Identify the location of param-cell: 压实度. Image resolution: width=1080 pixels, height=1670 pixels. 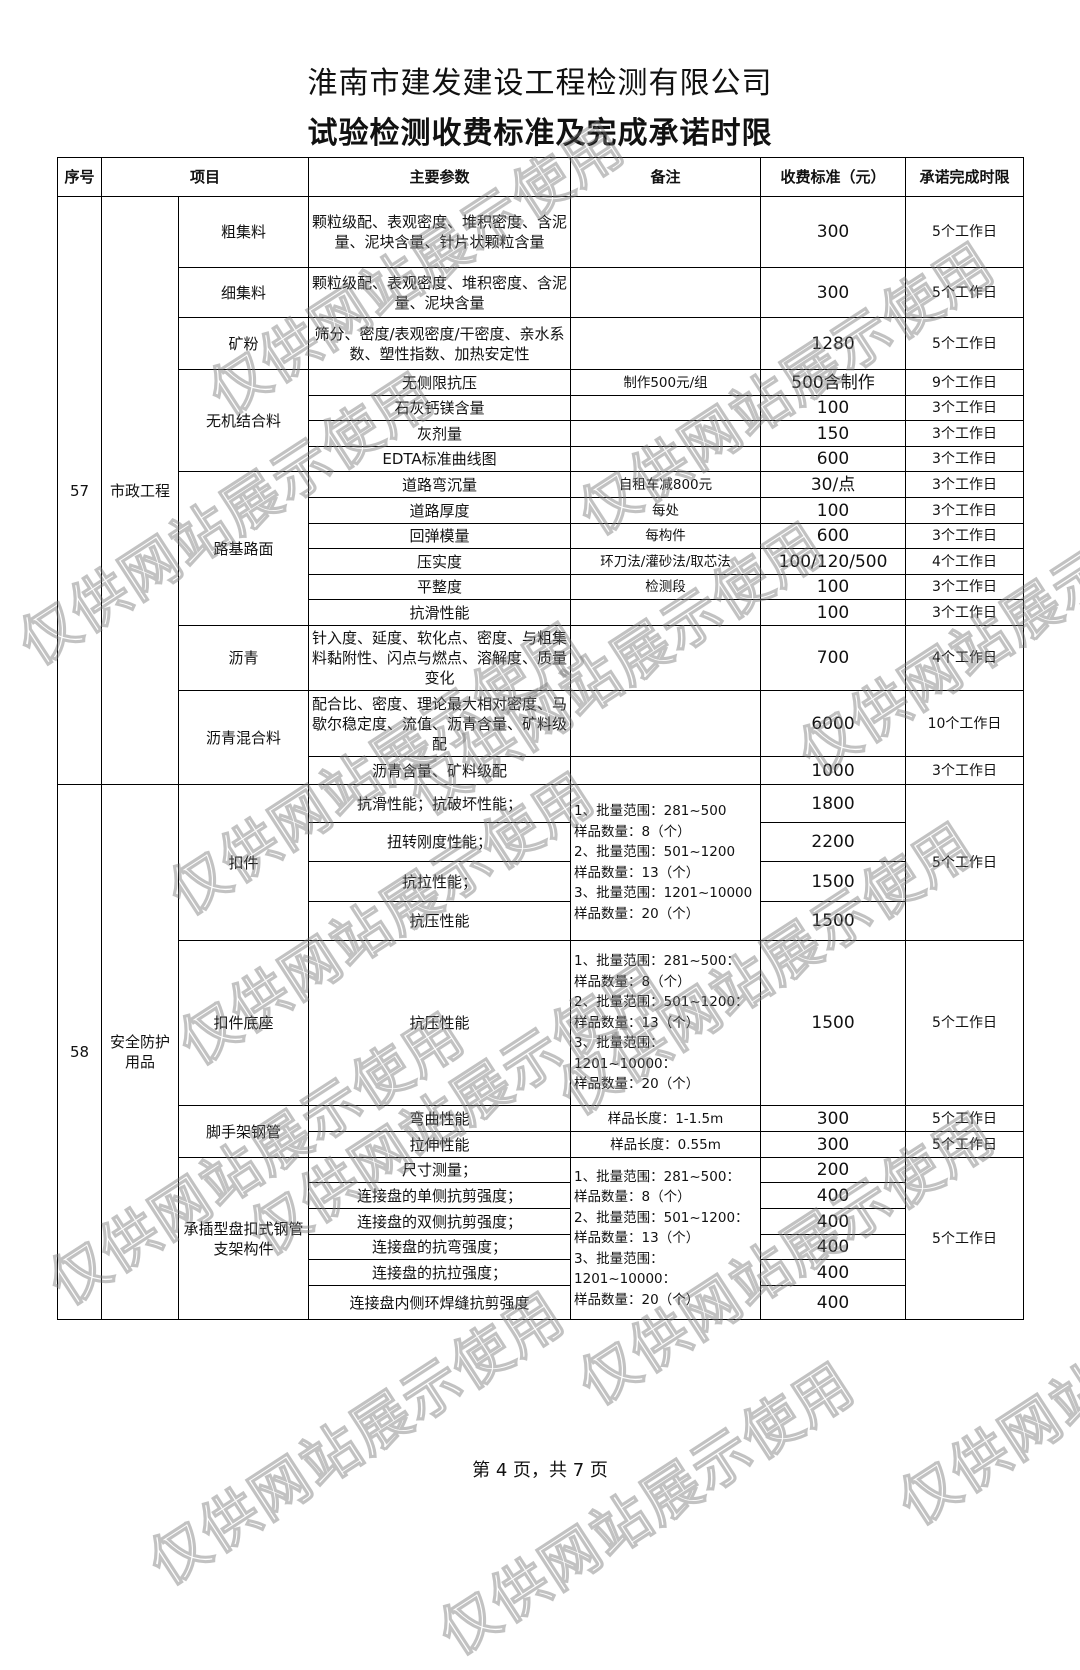
(440, 561).